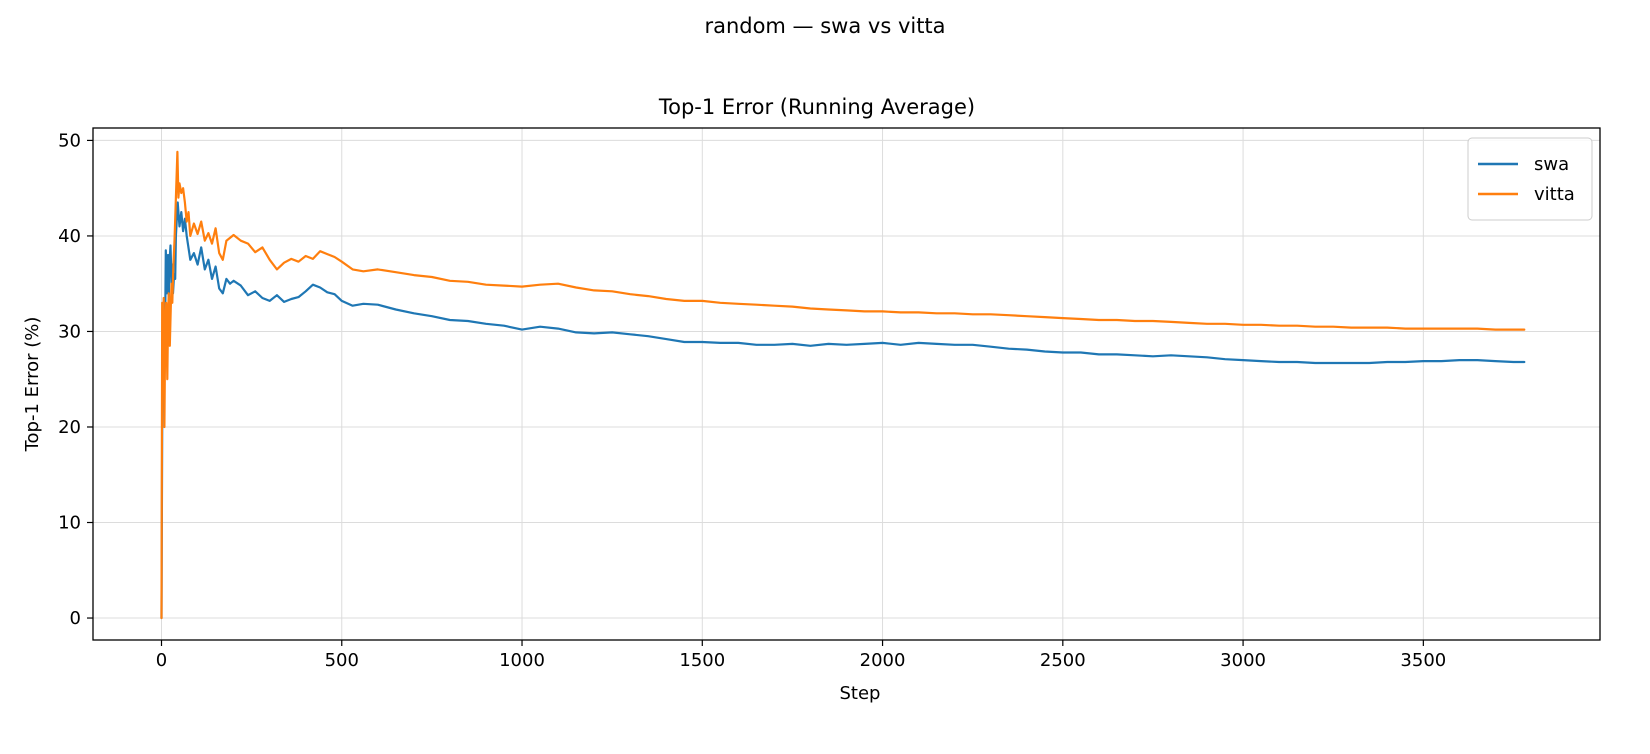 The width and height of the screenshot is (1650, 754). What do you see at coordinates (824, 26) in the screenshot?
I see `figure-suptitle: random — swa vs vitta` at bounding box center [824, 26].